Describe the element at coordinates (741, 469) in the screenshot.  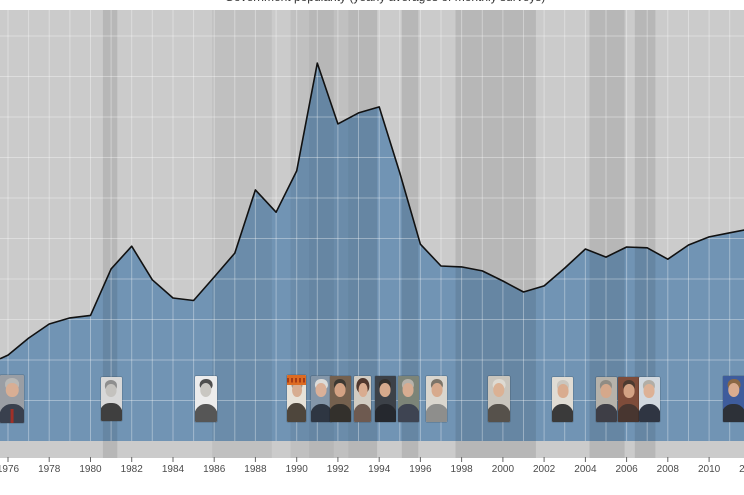
I see `x-axis-label: 2012` at that location.